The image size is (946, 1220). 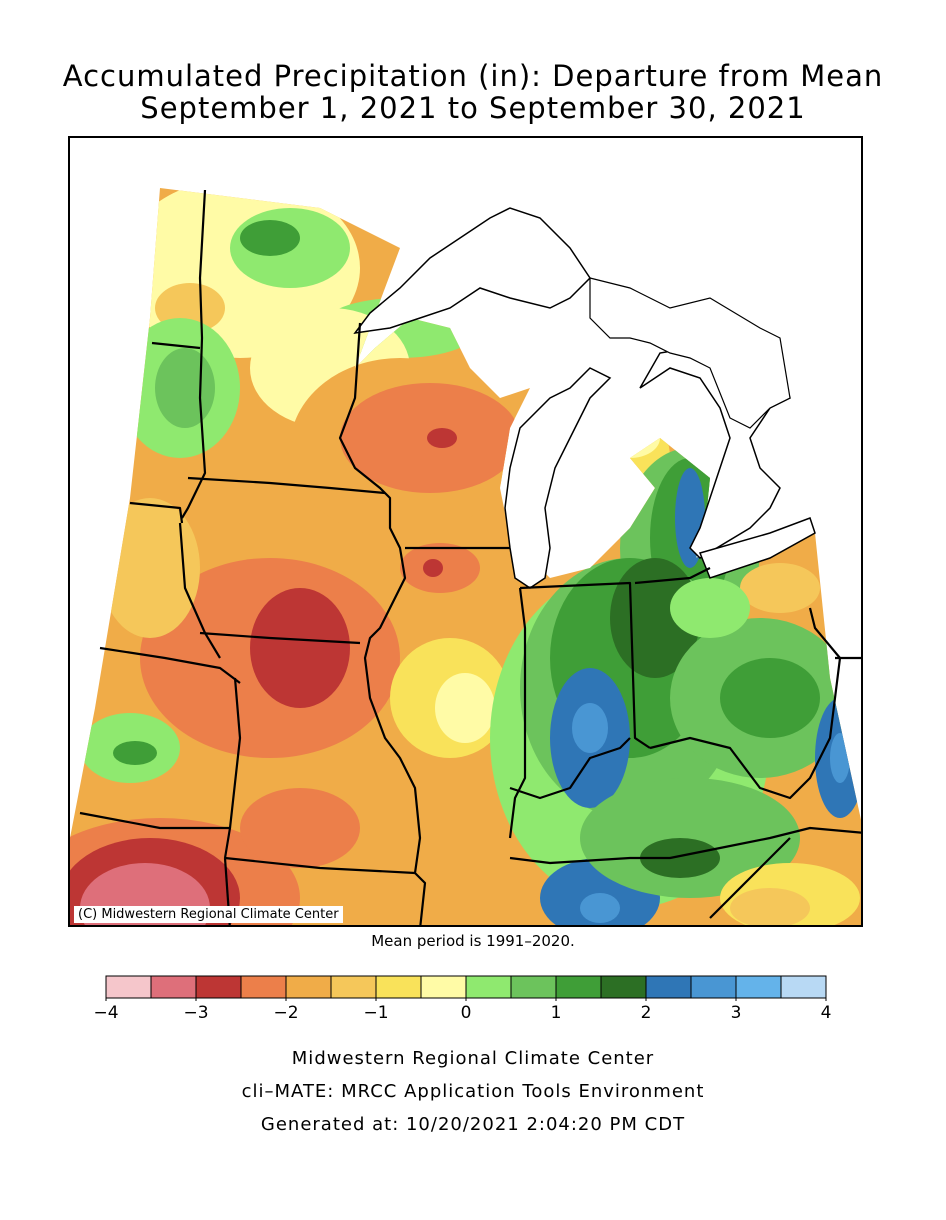 I want to click on color-legend, so click(x=466, y=988).